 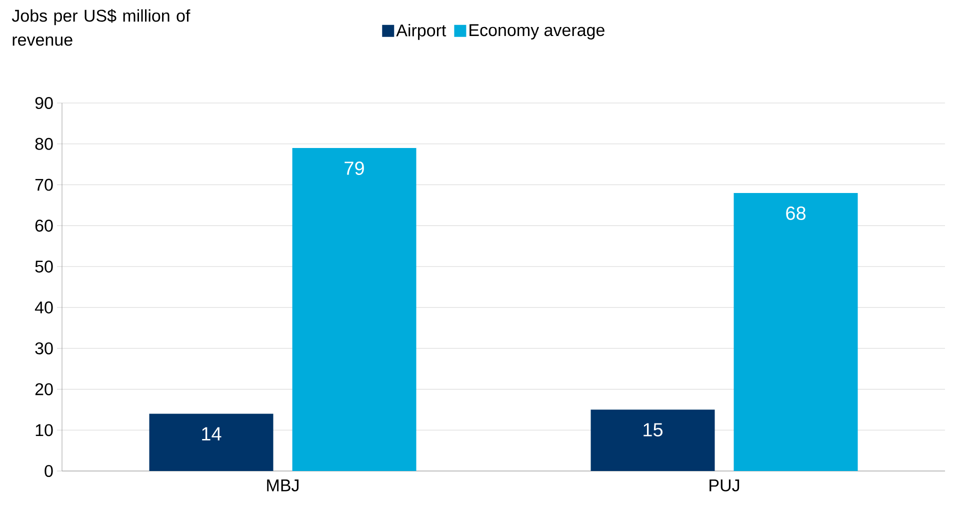 I want to click on y-tick-label: 0, so click(x=48, y=471).